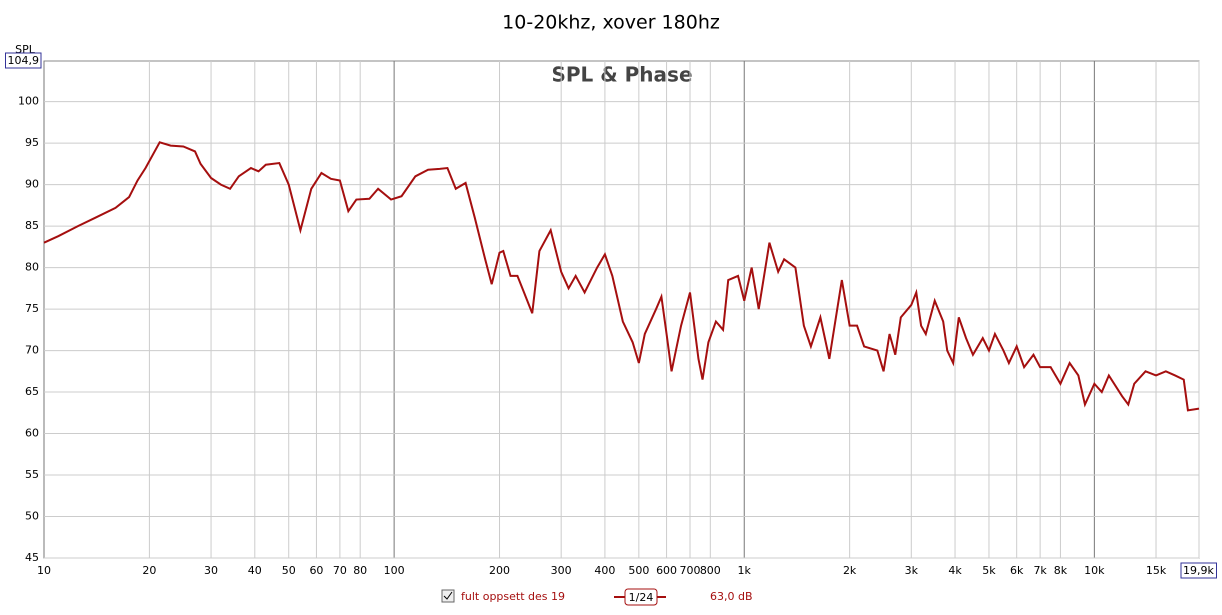 This screenshot has height=615, width=1222. What do you see at coordinates (912, 570) in the screenshot?
I see `x-tick-label: 3k` at bounding box center [912, 570].